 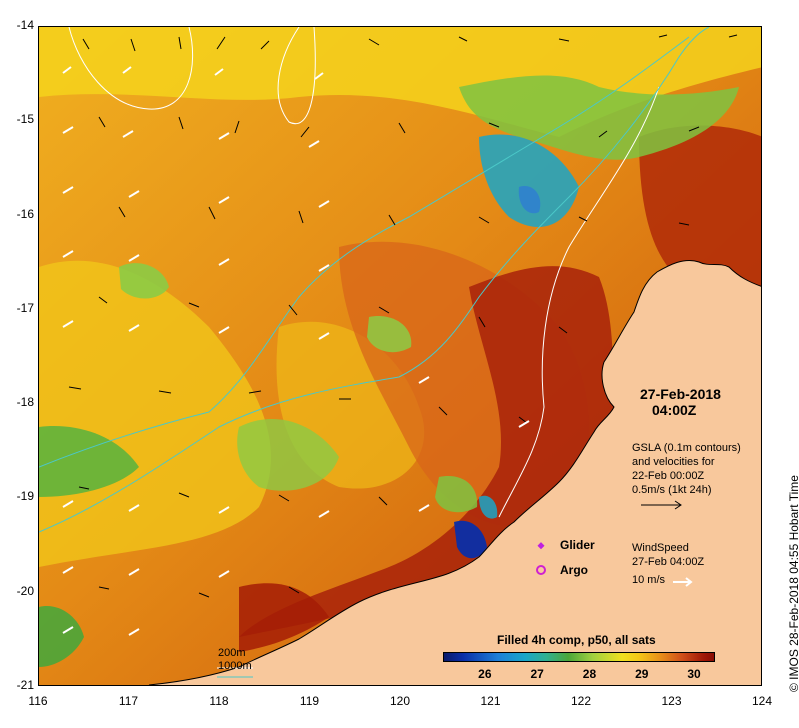 What do you see at coordinates (296, 76) in the screenshot?
I see `gsla-contour-b` at bounding box center [296, 76].